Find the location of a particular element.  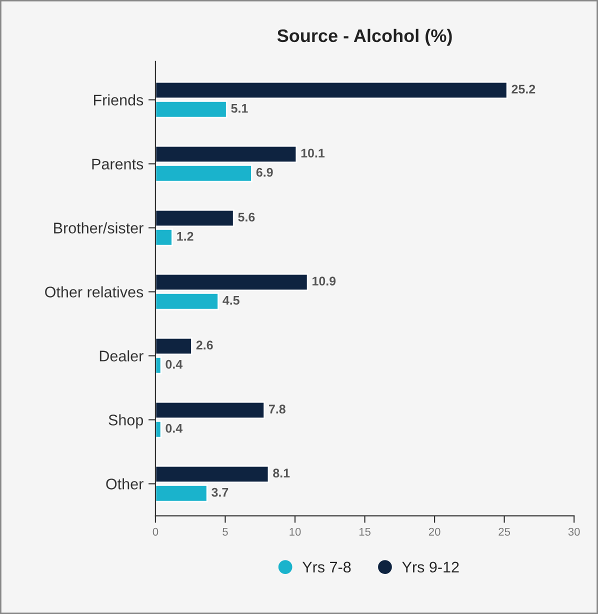

data-label: 10.9 is located at coordinates (324, 281).